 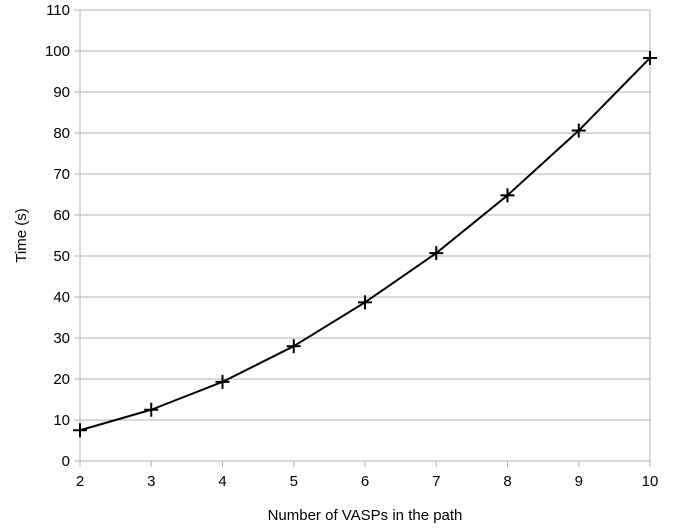 What do you see at coordinates (58, 10) in the screenshot?
I see `y-tick-label-110: 110` at bounding box center [58, 10].